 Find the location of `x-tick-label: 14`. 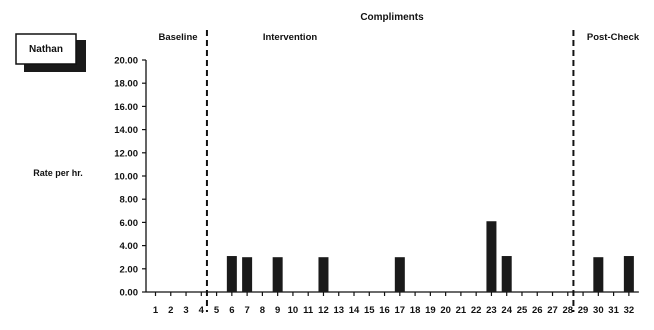

x-tick-label: 14 is located at coordinates (354, 310).